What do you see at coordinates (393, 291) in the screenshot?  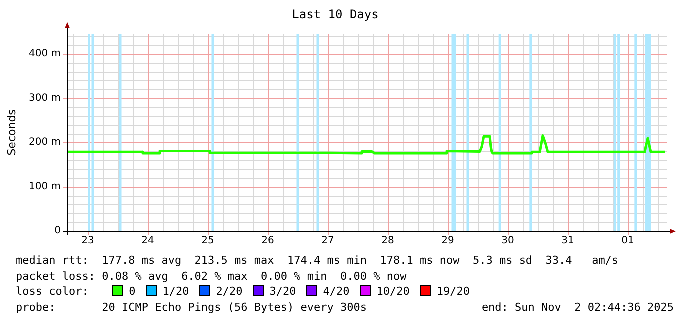 I see `legend-label: 10/20` at bounding box center [393, 291].